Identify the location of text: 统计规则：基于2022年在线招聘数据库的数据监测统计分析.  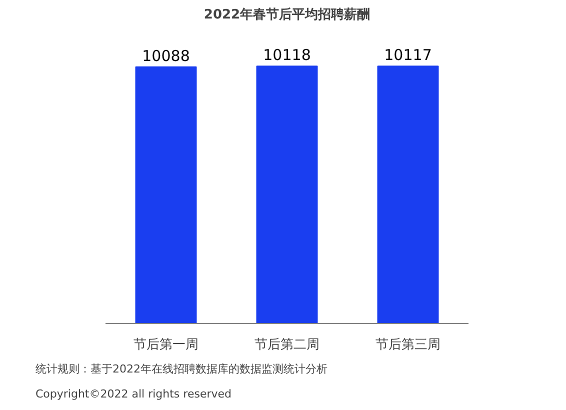
(182, 369).